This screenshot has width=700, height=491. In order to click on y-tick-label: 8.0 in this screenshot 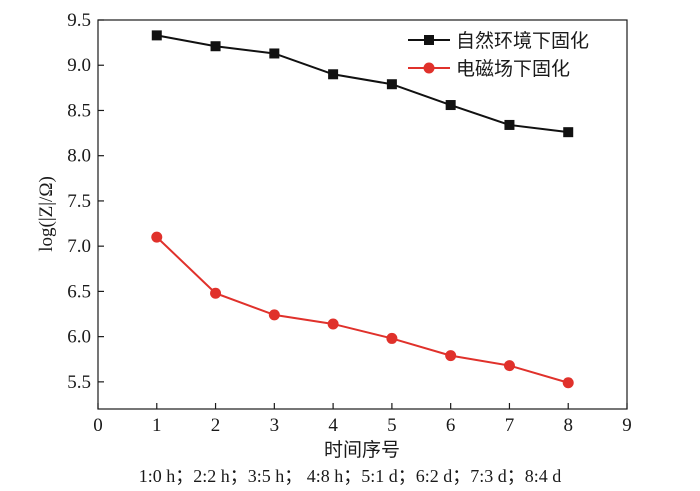, I will do `click(79, 156)`.